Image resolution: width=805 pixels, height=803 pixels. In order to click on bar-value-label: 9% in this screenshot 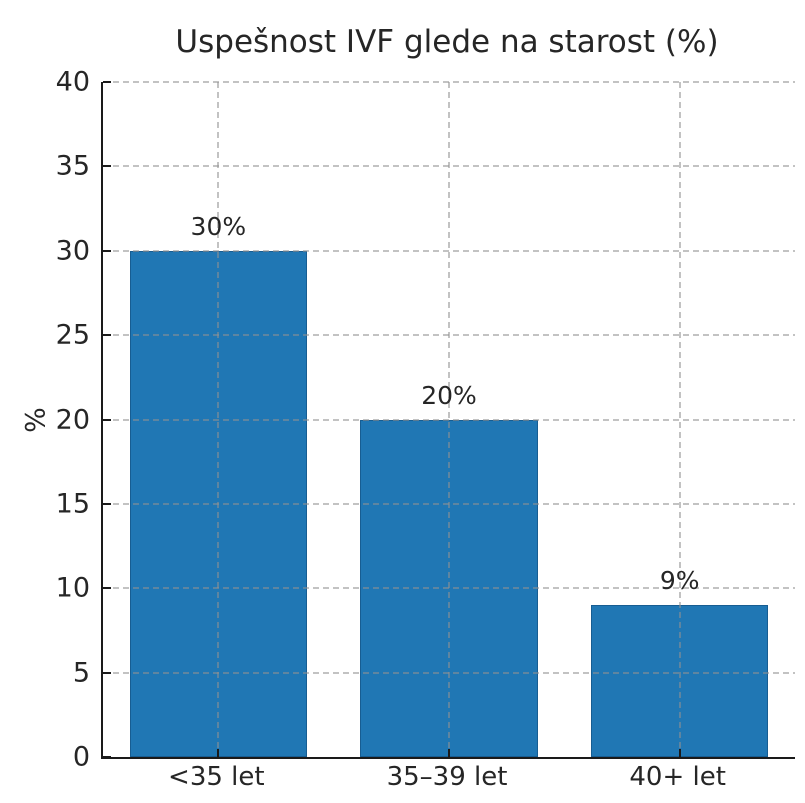, I will do `click(679, 581)`.